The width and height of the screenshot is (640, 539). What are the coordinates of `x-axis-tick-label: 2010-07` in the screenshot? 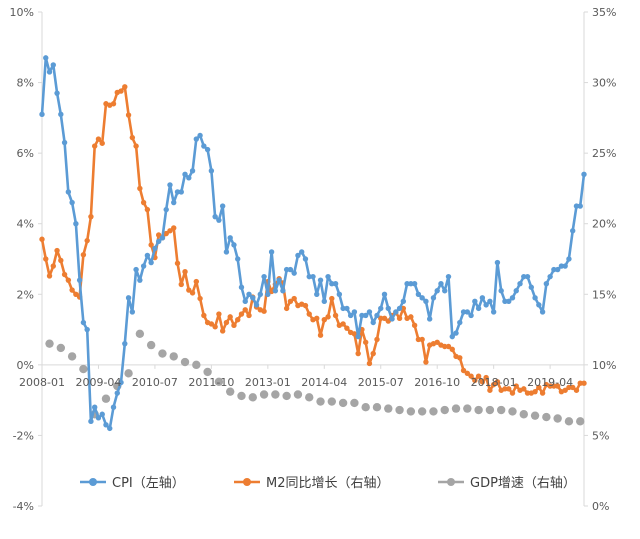 It's located at (155, 382).